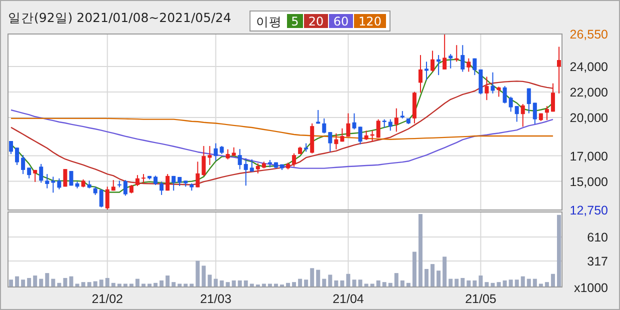 Image resolution: width=620 pixels, height=310 pixels. What do you see at coordinates (597, 261) in the screenshot?
I see `y-tick-label: 317` at bounding box center [597, 261].